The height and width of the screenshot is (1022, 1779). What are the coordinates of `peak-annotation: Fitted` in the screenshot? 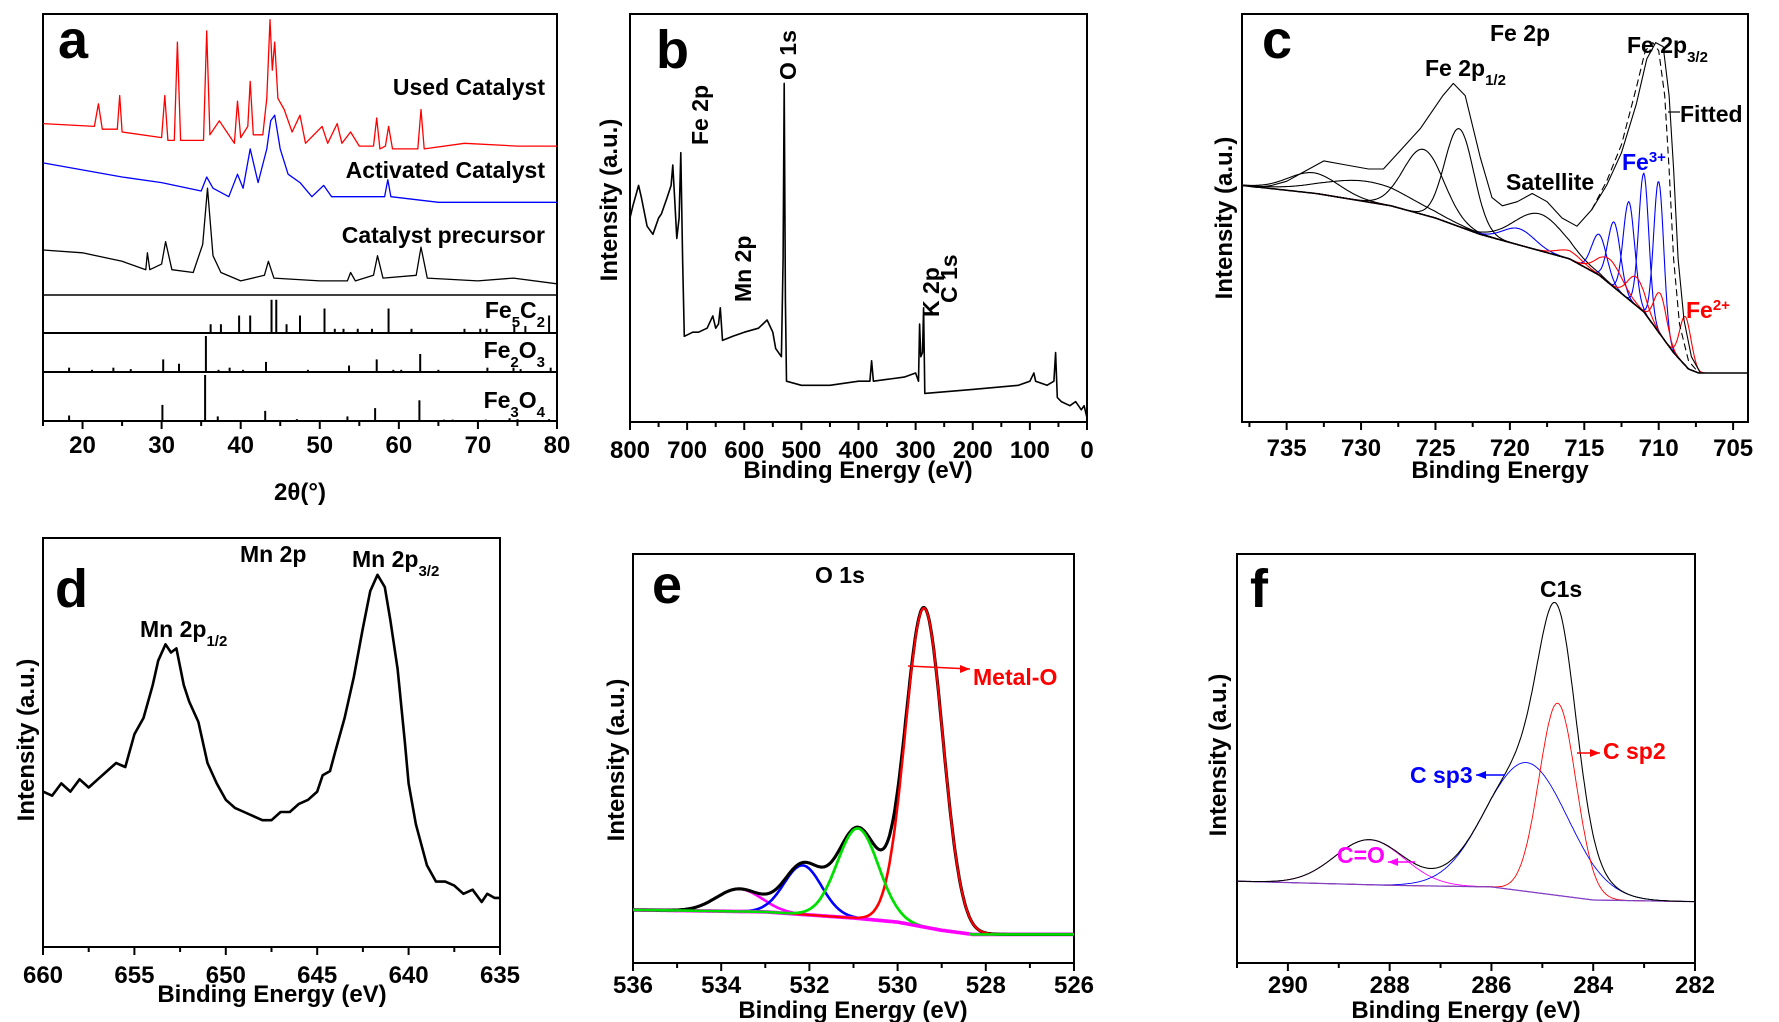 It's located at (1711, 114).